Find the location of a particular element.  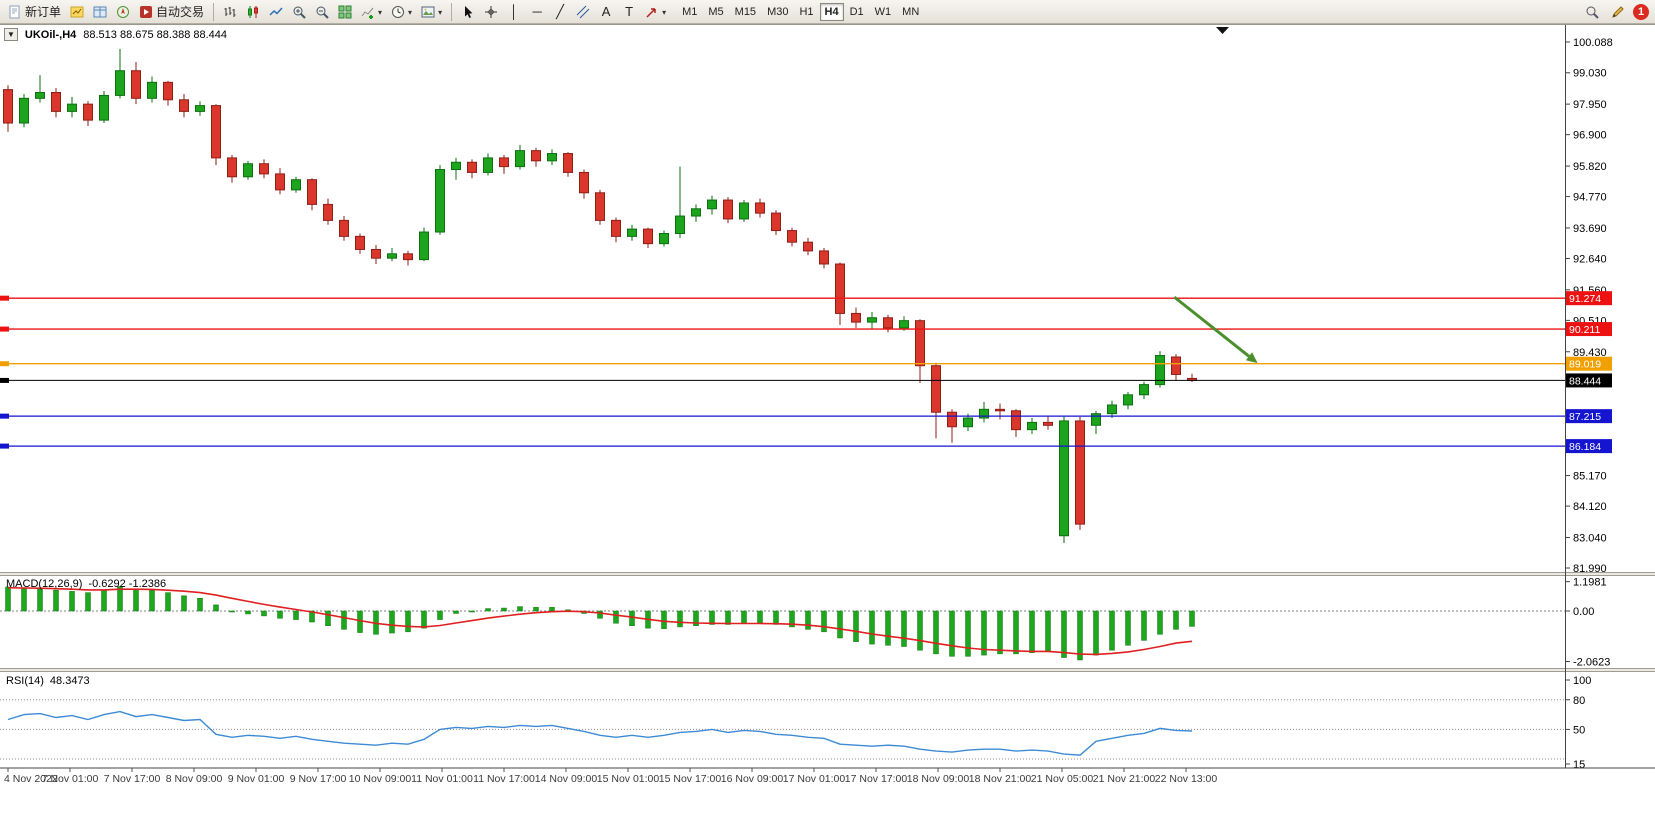

periods-button: ▾ is located at coordinates (401, 12).